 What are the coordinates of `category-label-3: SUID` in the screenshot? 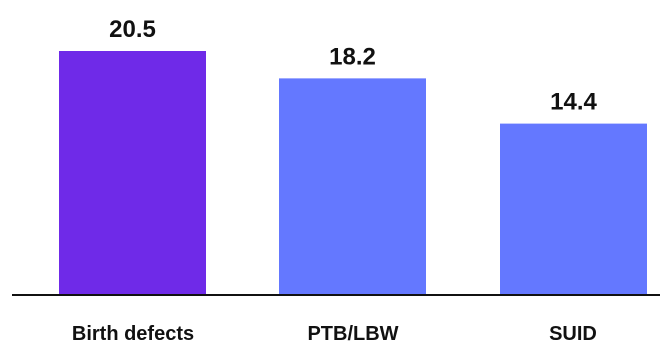 It's located at (573, 334).